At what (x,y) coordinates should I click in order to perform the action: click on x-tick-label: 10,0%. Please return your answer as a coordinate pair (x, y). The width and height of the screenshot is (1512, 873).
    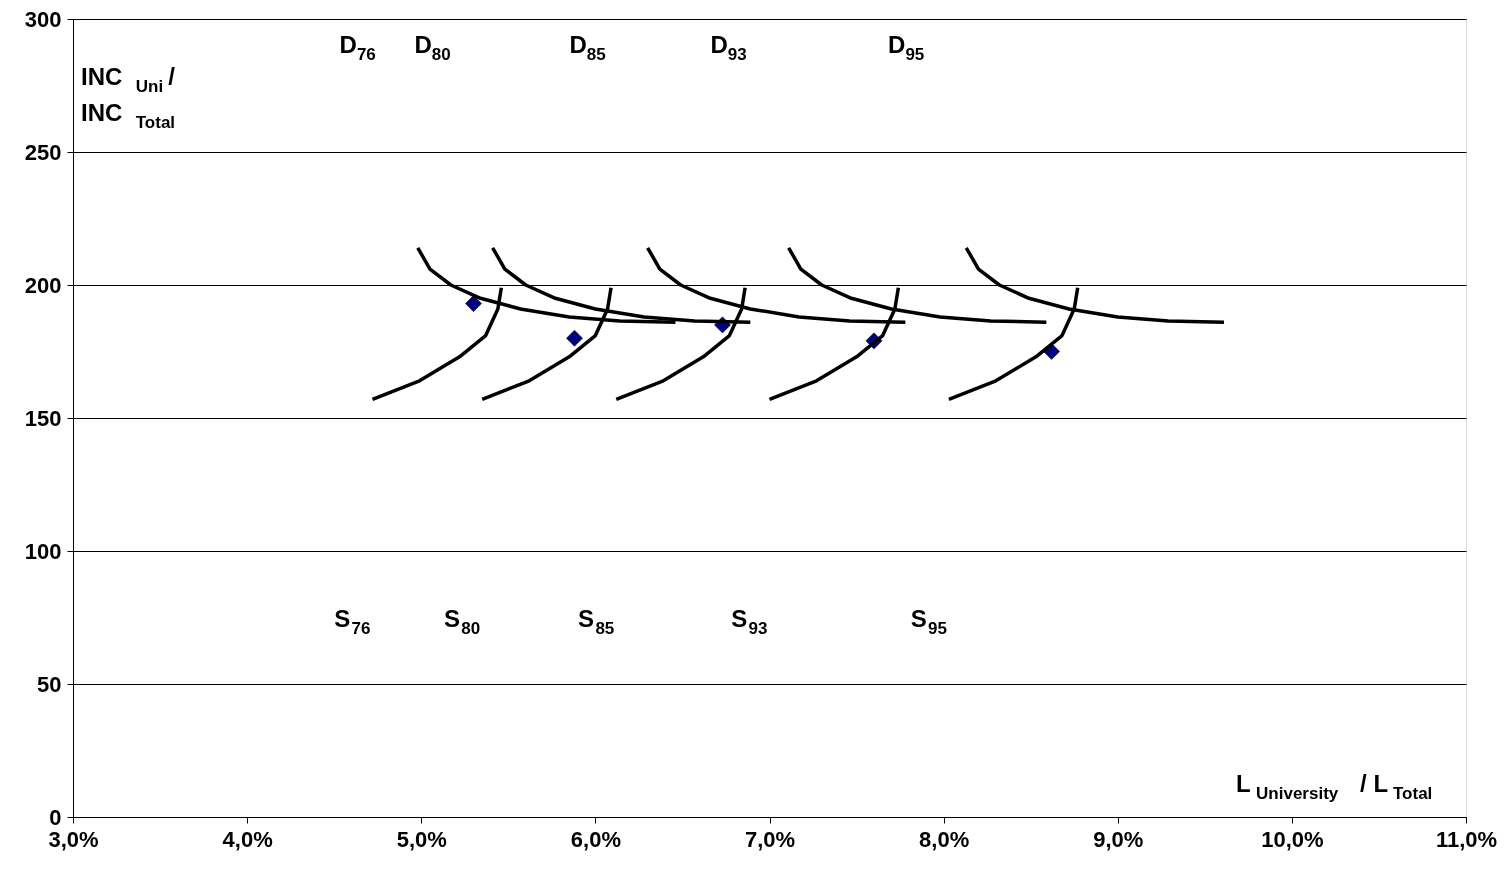
    Looking at the image, I should click on (1292, 839).